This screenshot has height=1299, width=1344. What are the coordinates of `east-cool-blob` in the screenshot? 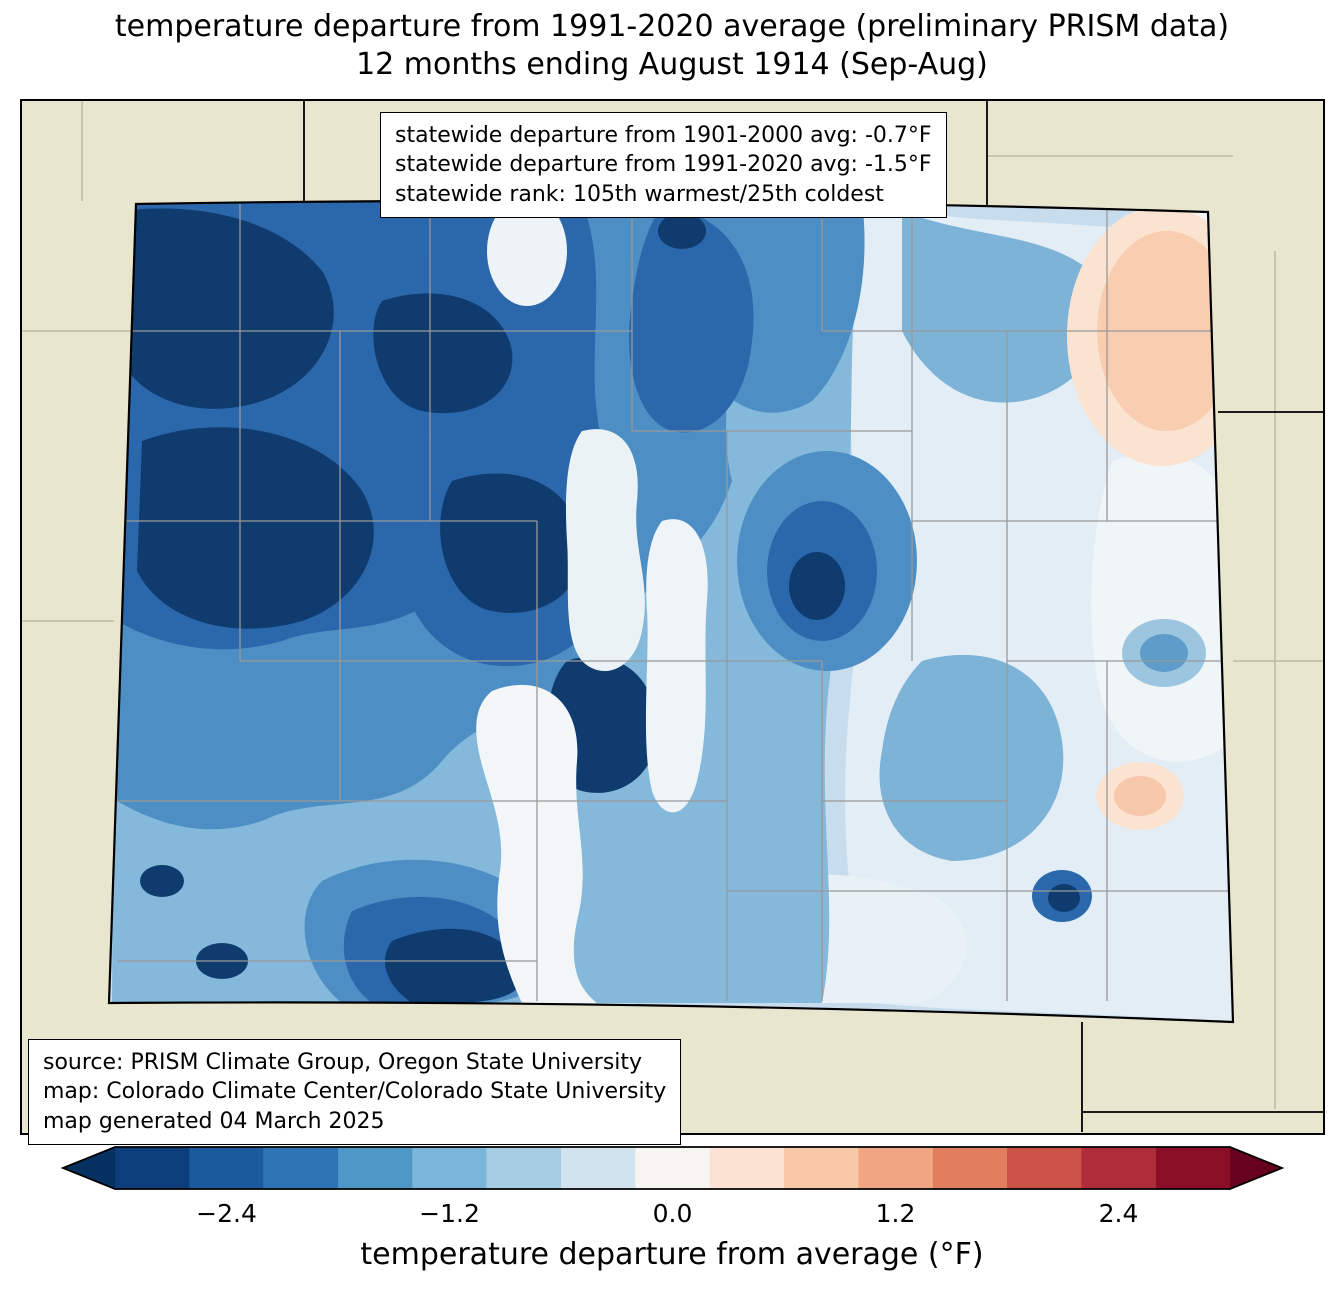 It's located at (971, 757).